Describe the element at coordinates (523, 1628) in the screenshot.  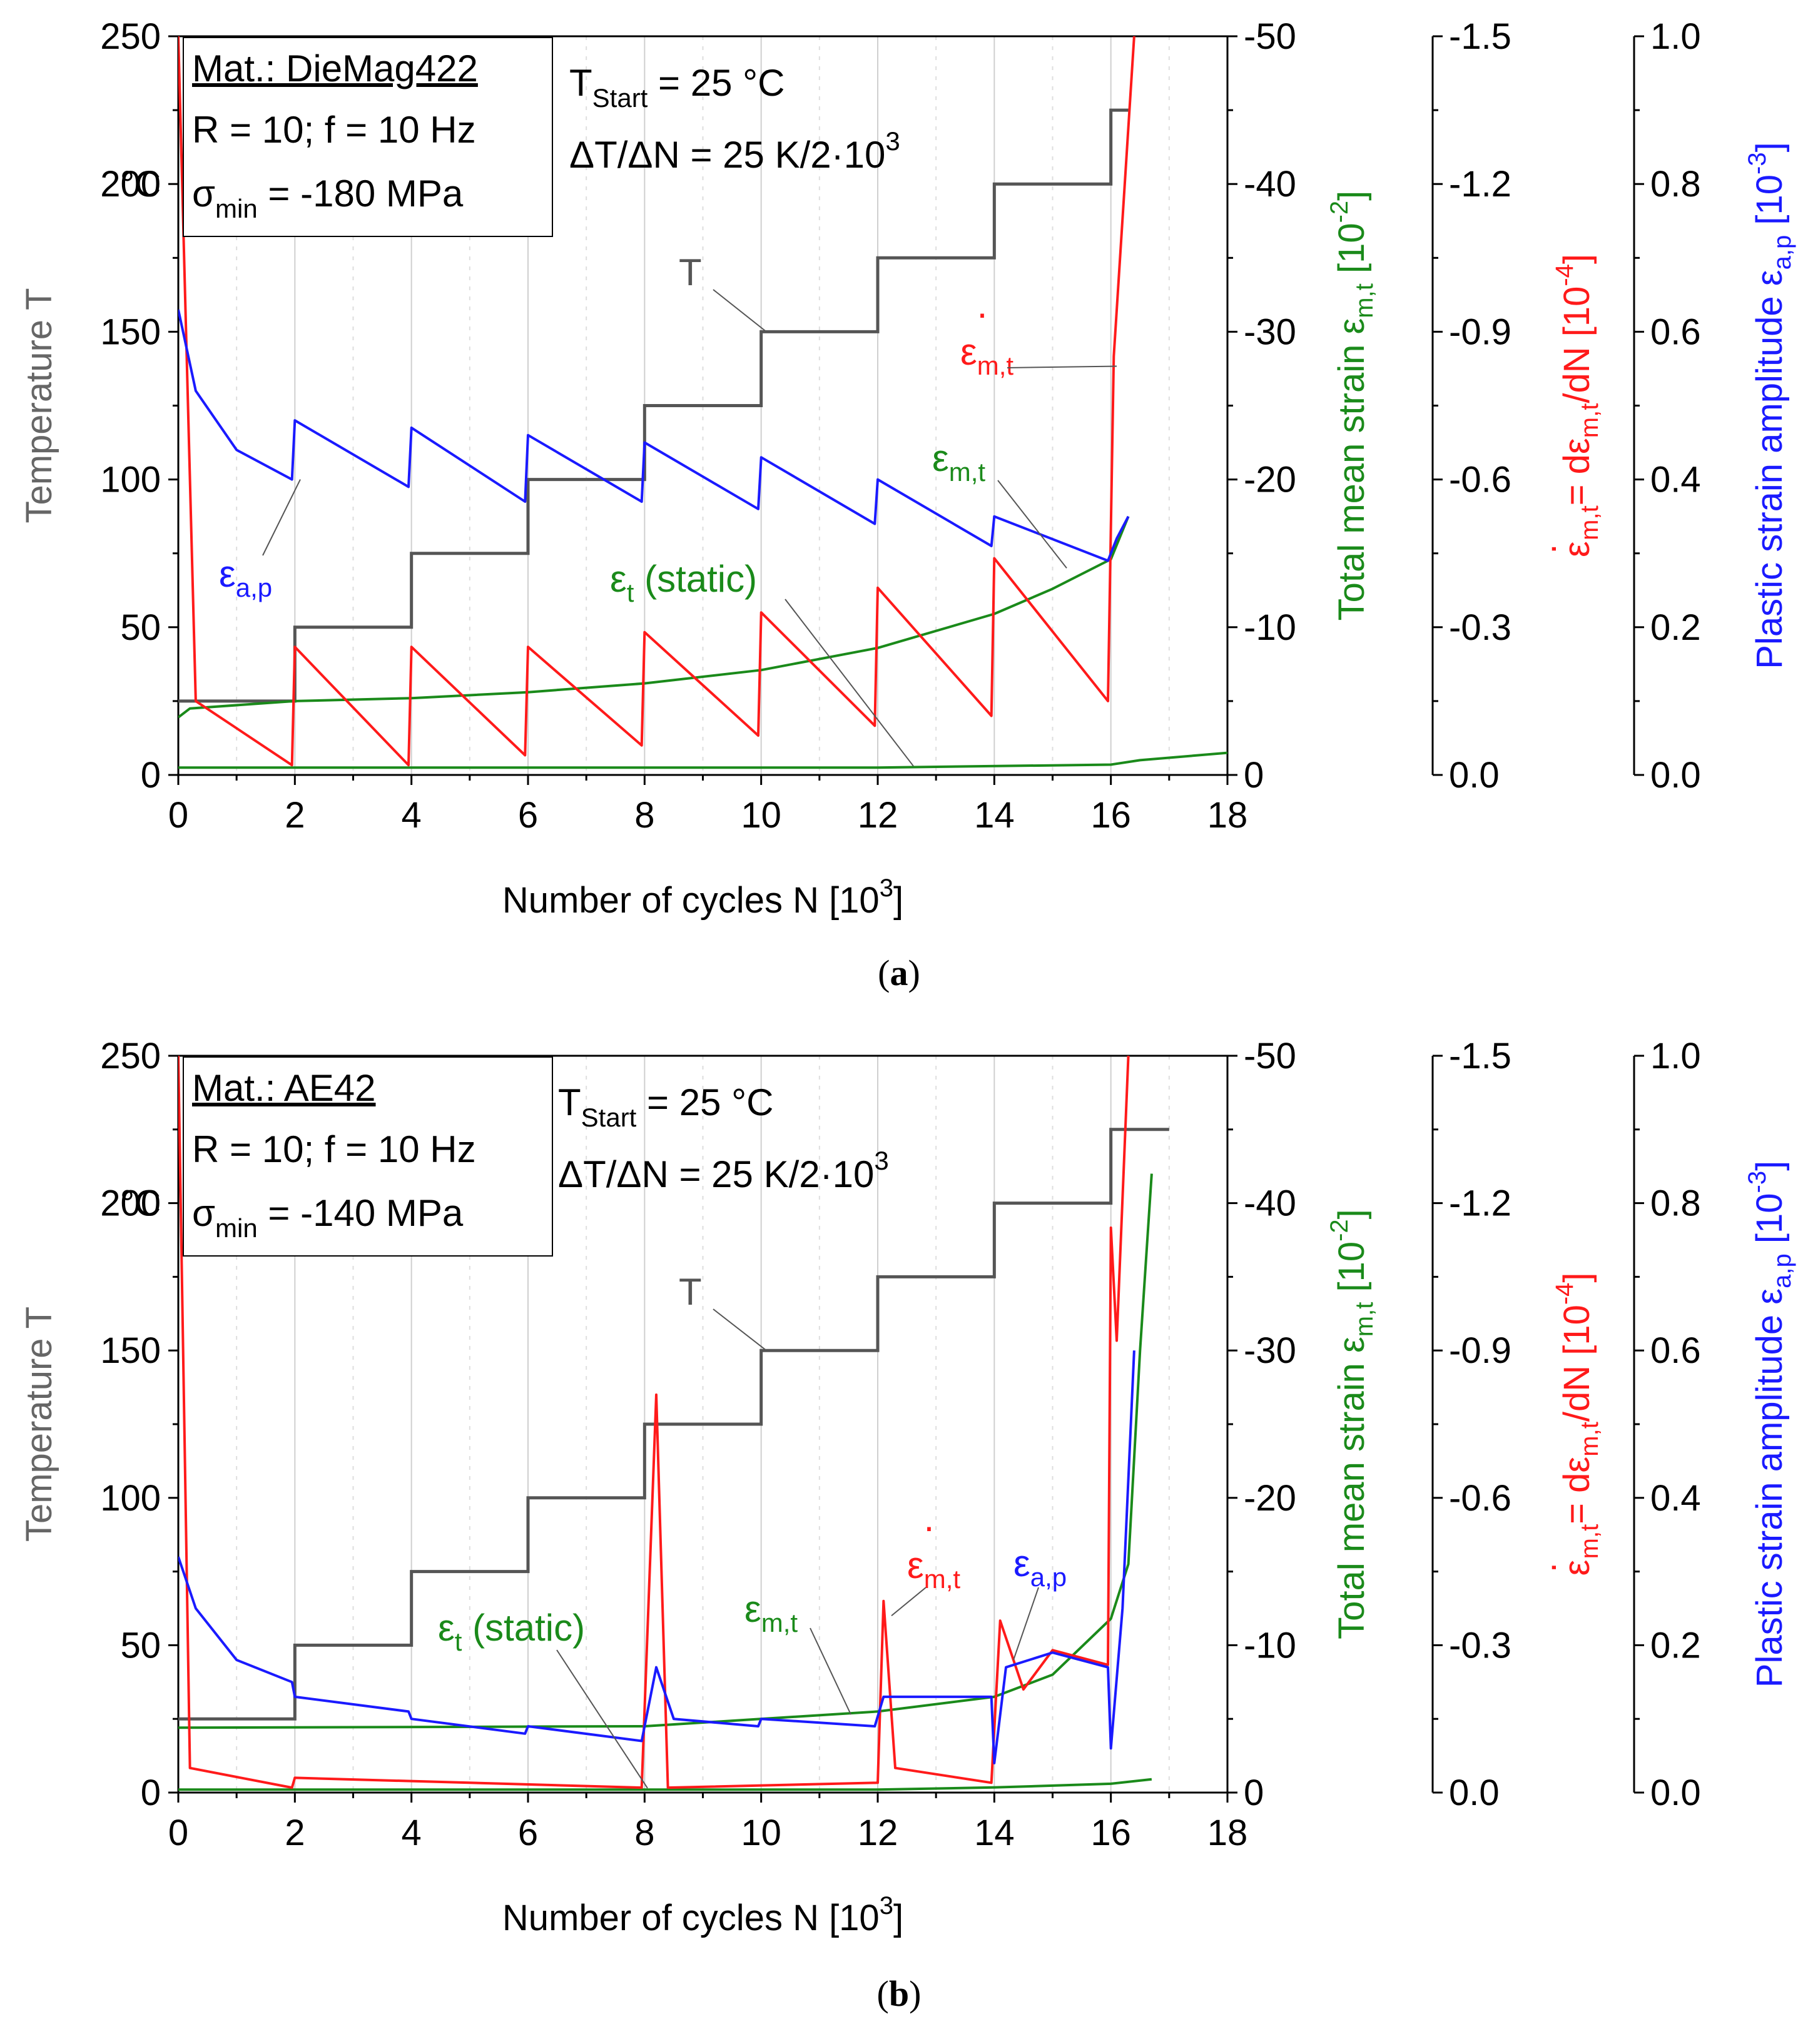
I see `static-tail: (static)` at that location.